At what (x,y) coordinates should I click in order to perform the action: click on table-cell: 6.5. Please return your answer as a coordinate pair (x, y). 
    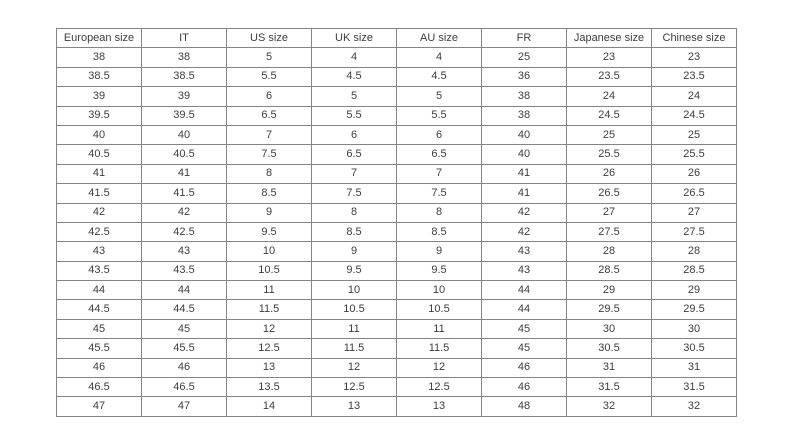
    Looking at the image, I should click on (354, 154).